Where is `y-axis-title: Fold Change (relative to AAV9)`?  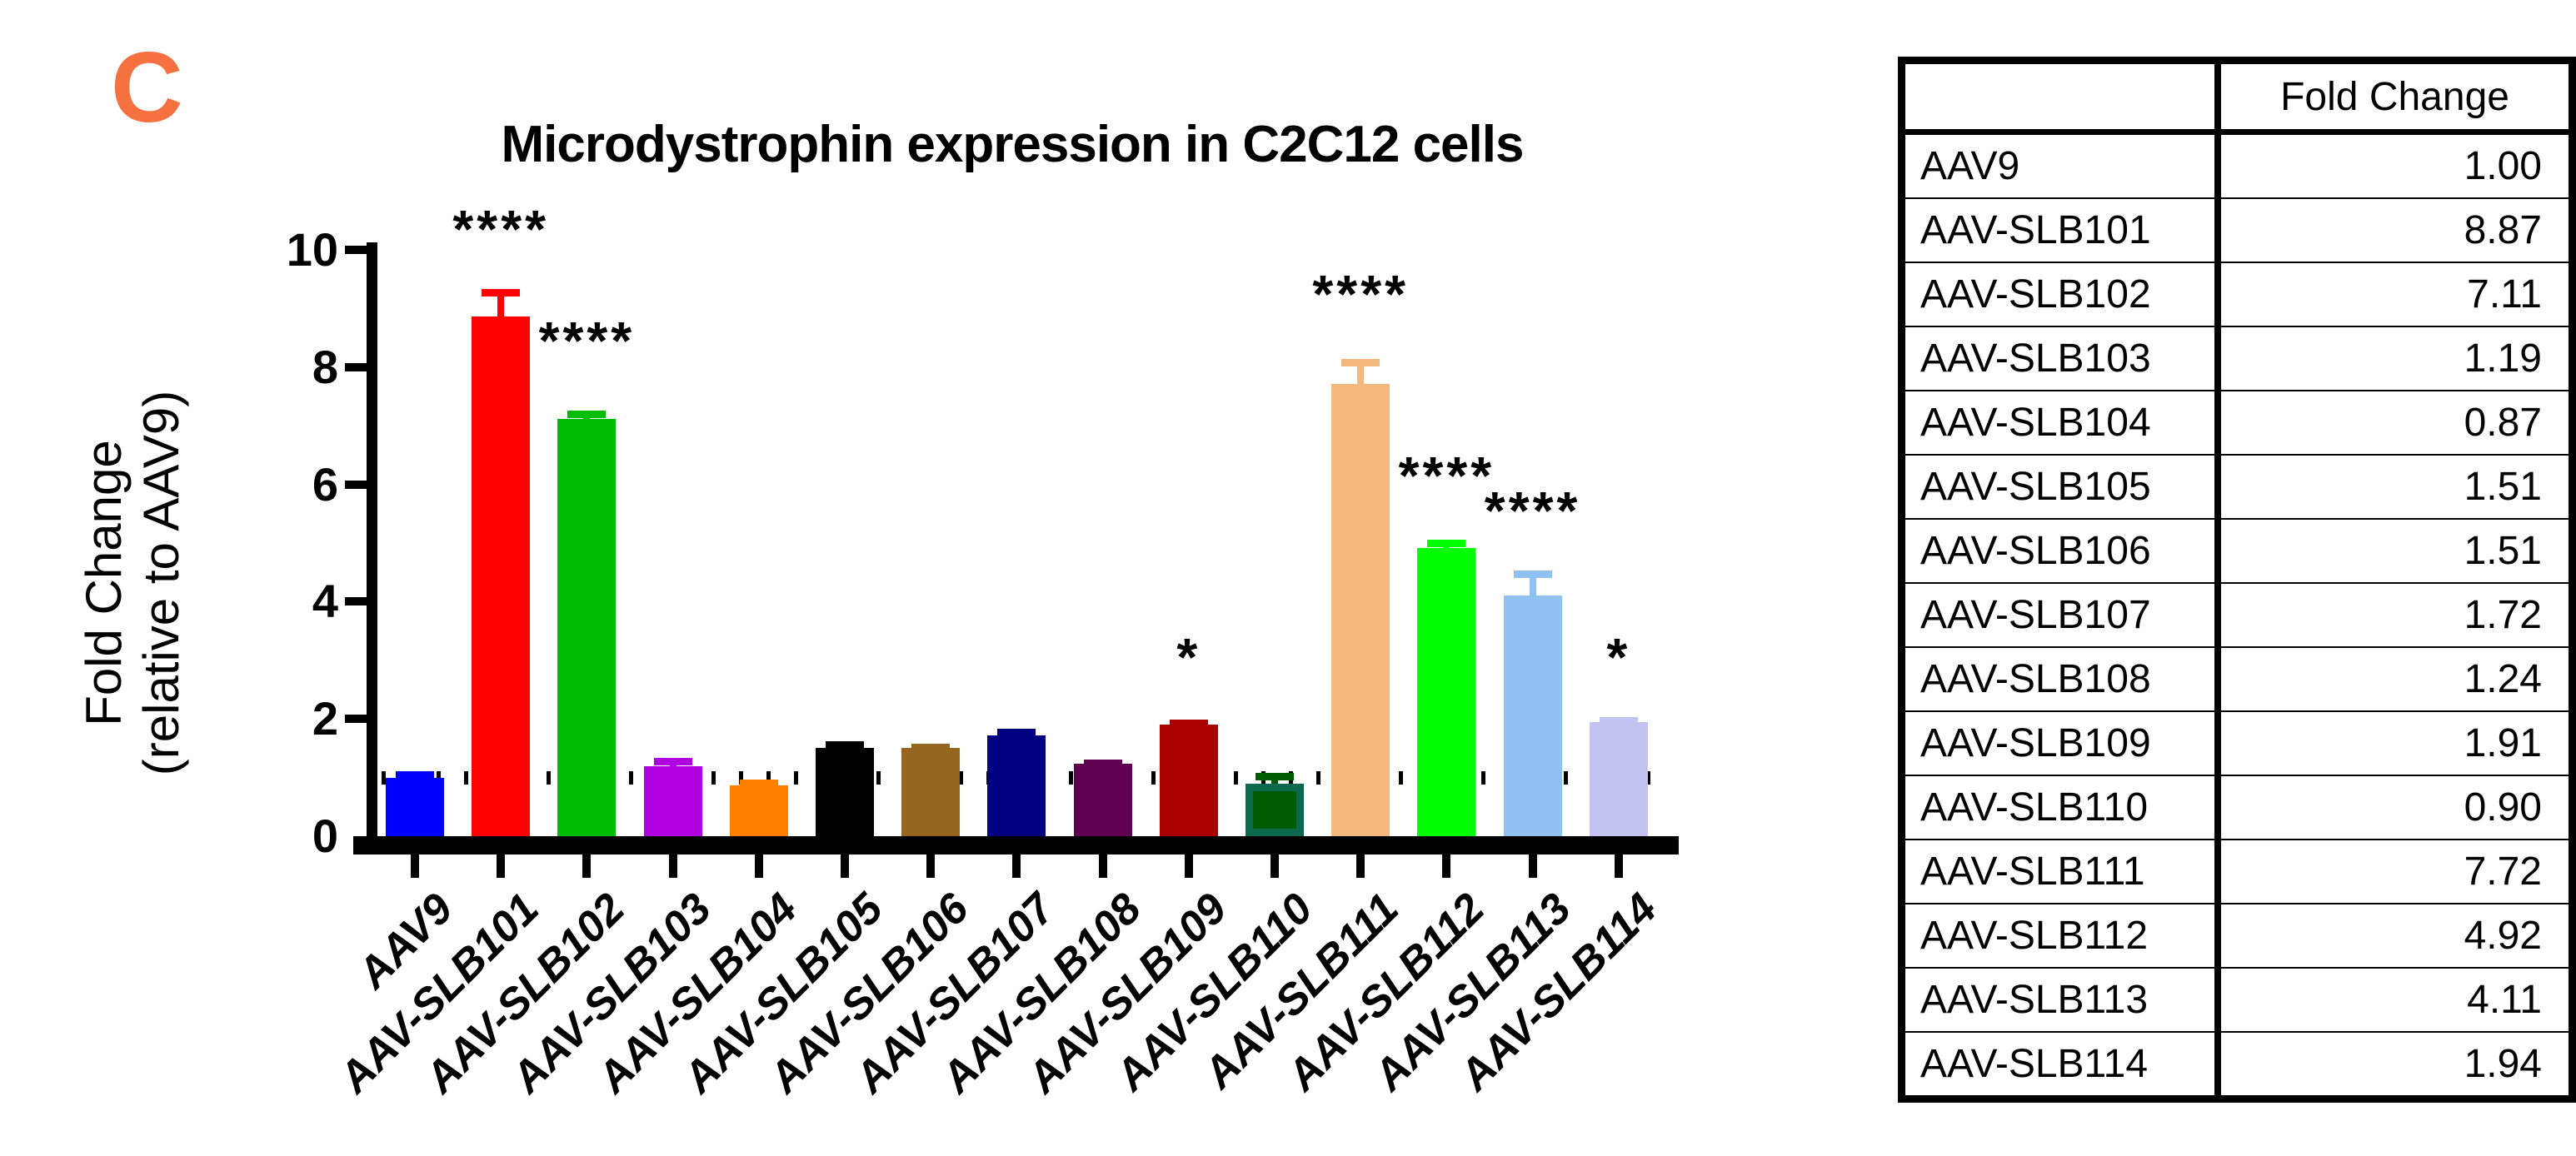 y-axis-title: Fold Change (relative to AAV9) is located at coordinates (137, 583).